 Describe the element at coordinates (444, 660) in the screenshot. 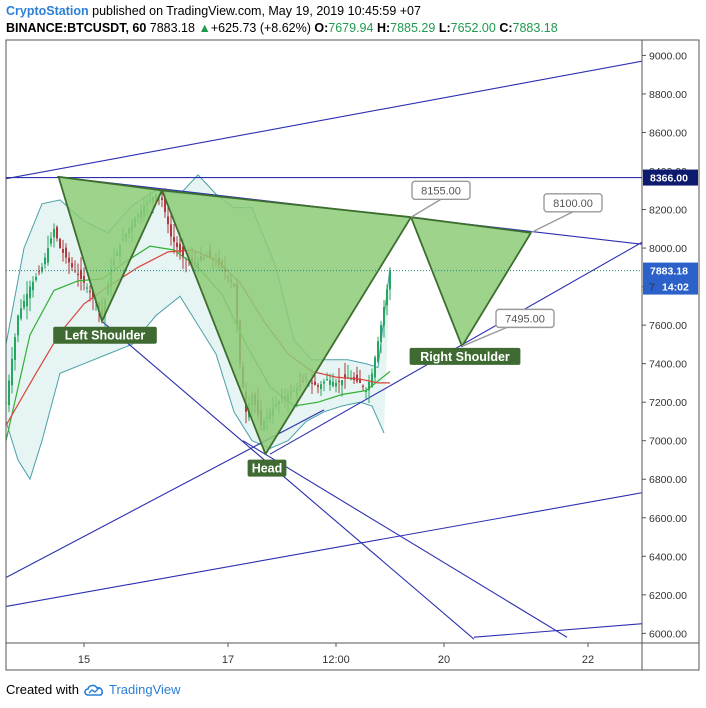

I see `time-axis-label: 20` at that location.